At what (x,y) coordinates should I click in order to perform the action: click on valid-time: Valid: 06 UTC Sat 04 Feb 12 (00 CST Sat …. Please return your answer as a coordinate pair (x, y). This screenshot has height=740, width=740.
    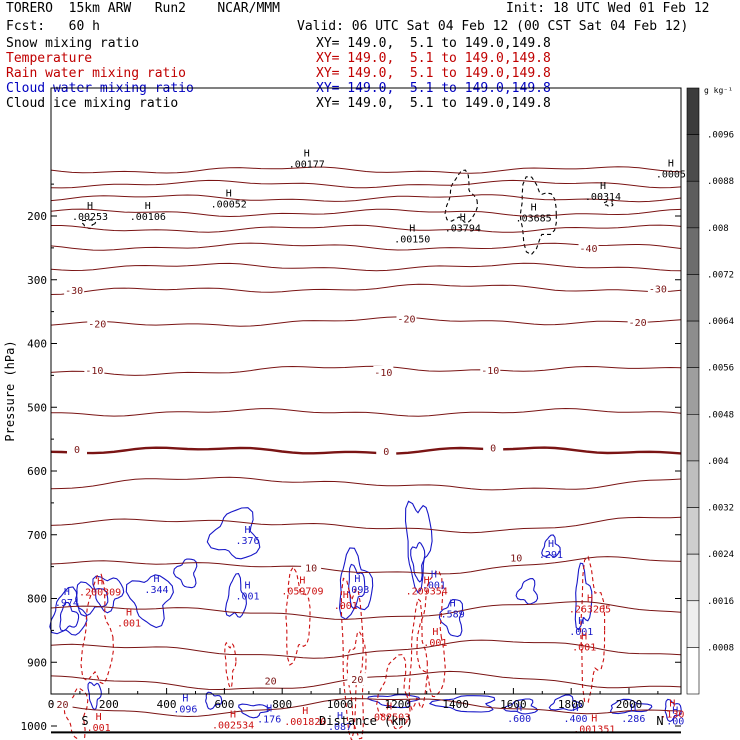
    Looking at the image, I should click on (493, 26).